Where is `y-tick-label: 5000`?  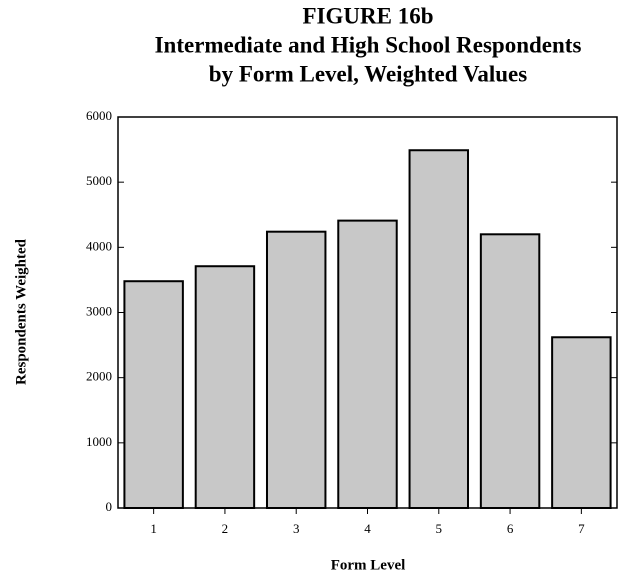
y-tick-label: 5000 is located at coordinates (99, 180).